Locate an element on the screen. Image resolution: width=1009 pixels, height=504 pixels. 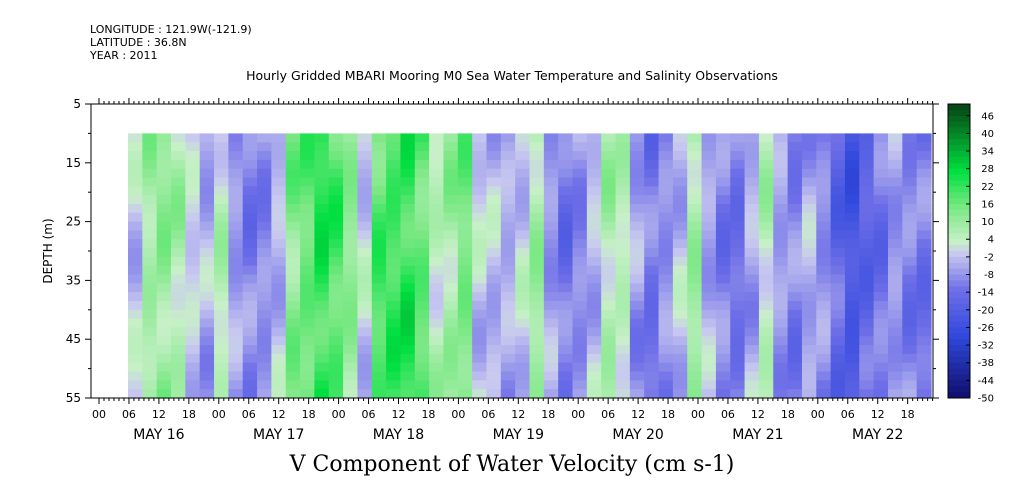
x-hour-label: 06 is located at coordinates (129, 414).